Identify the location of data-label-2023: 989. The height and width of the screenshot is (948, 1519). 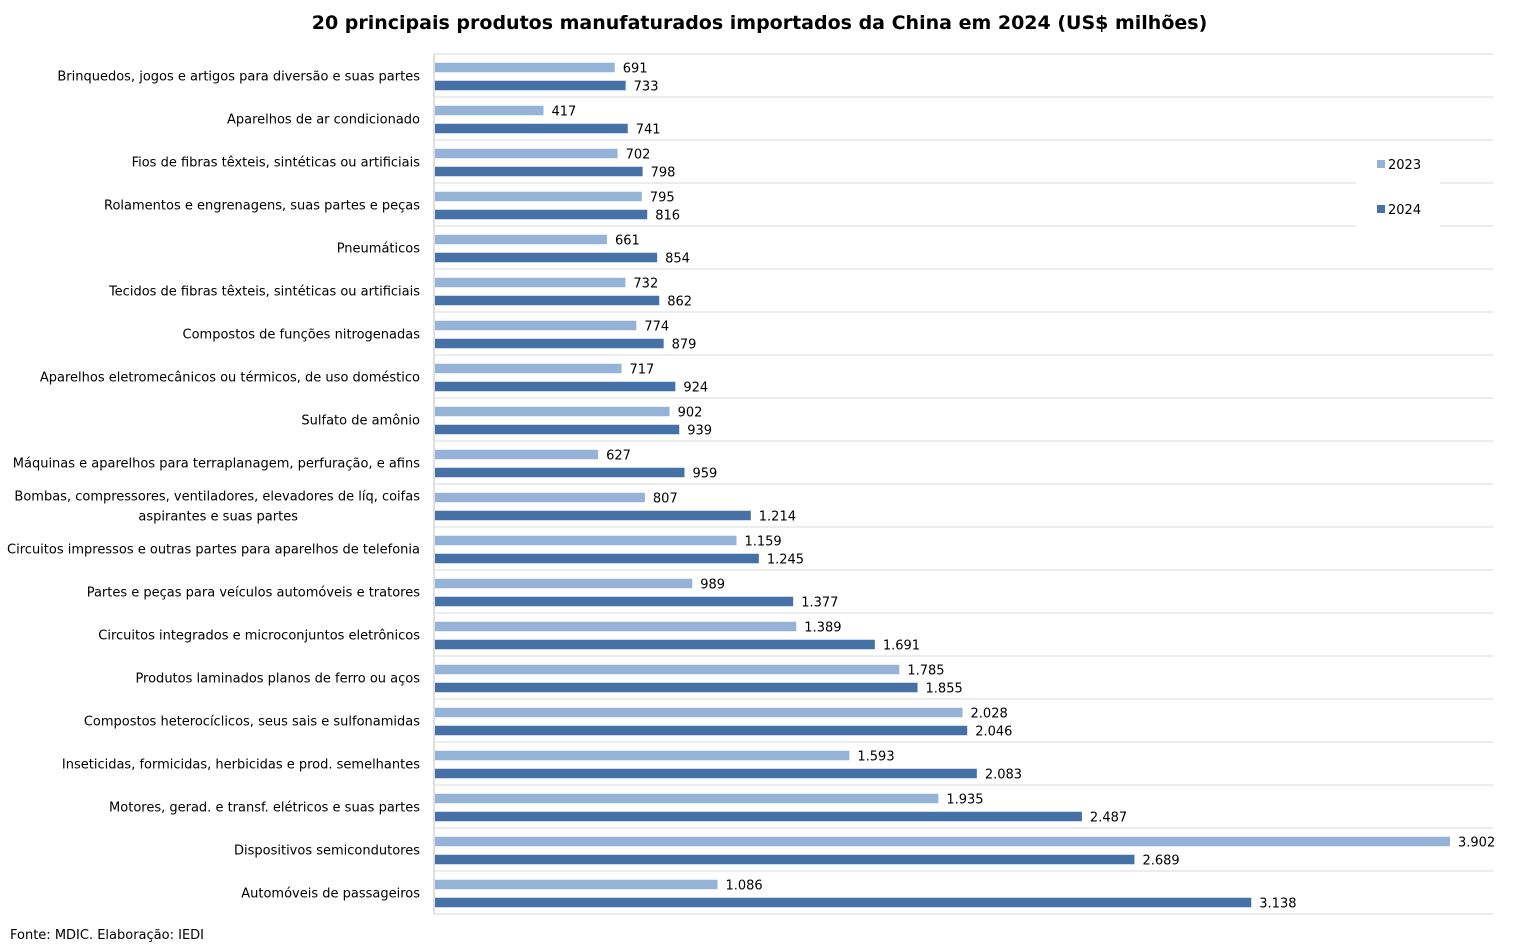
(712, 585).